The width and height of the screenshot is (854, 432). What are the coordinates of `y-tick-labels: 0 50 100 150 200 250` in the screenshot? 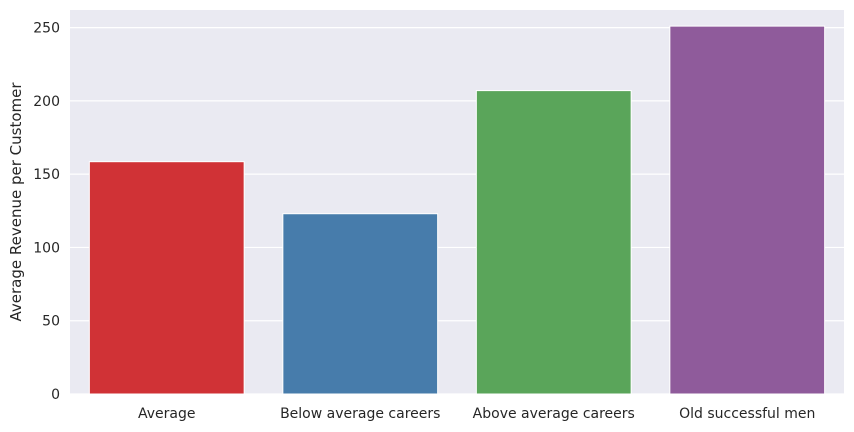 It's located at (46, 212).